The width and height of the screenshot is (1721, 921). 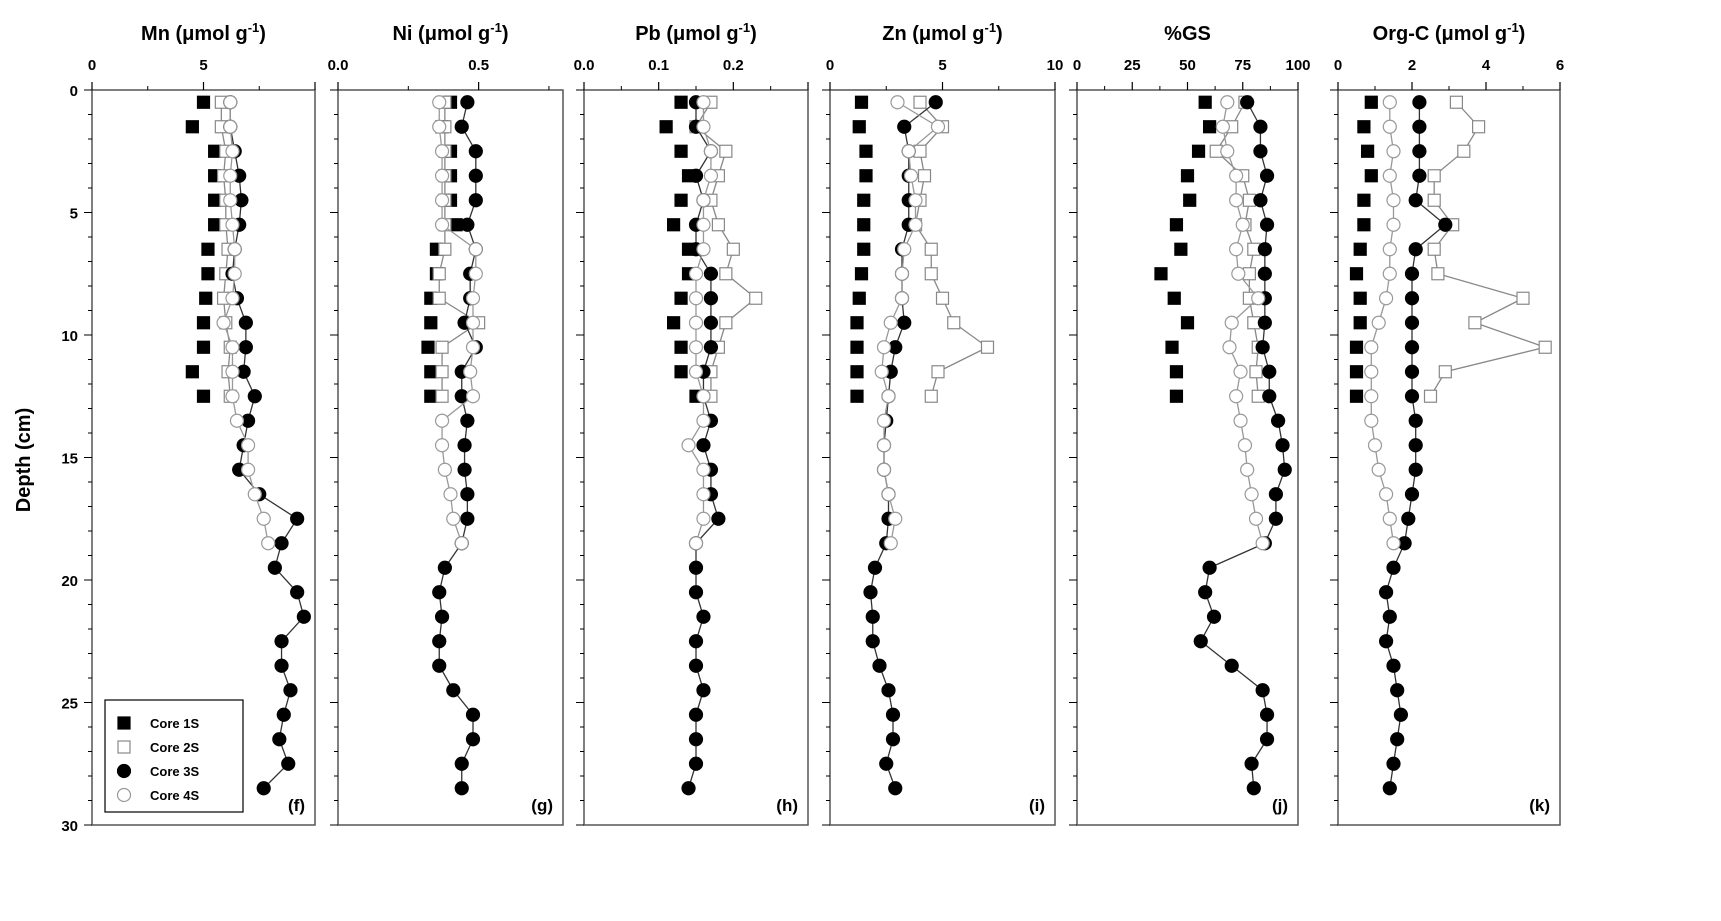 I want to click on legend-item-0: Core 1S, so click(x=158, y=723).